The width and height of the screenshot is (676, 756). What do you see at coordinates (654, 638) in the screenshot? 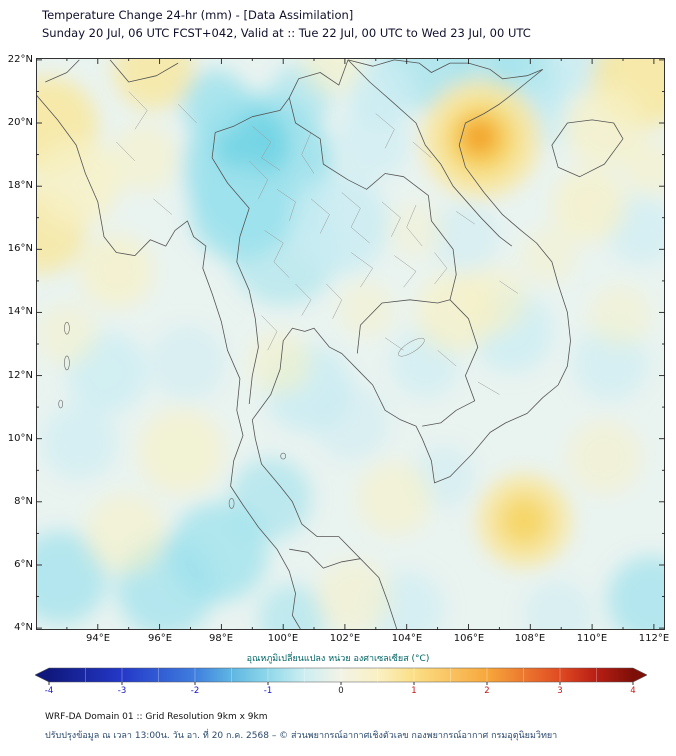
I see `lon-tick-label: 112°E` at bounding box center [654, 638].